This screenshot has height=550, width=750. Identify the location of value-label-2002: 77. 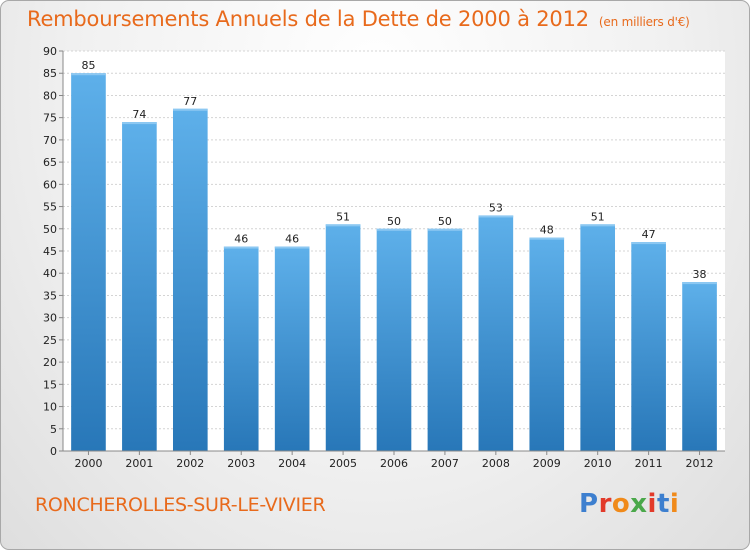
(190, 101).